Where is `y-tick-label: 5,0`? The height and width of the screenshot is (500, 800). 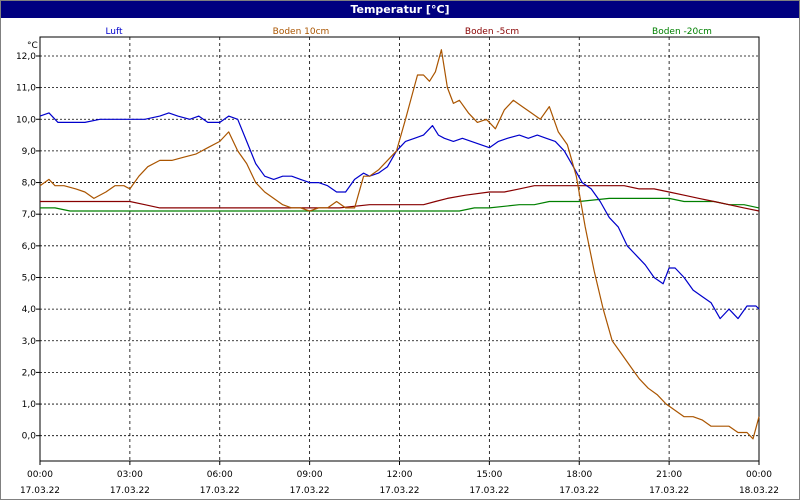 y-tick-label: 5,0 is located at coordinates (29, 278).